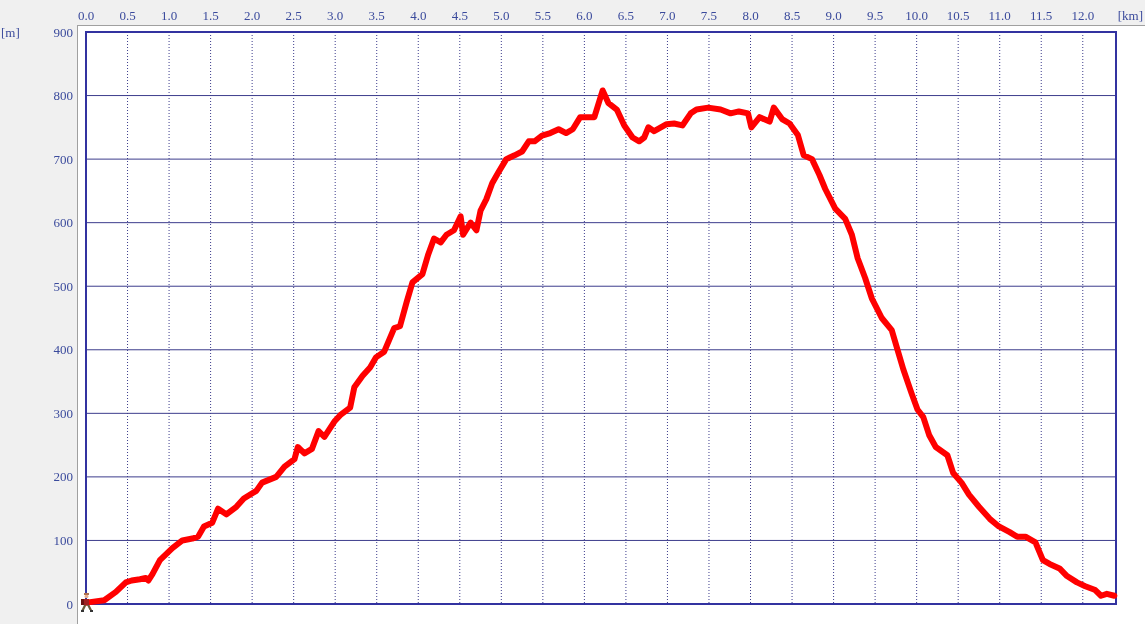 This screenshot has height=624, width=1145. I want to click on y-tick-label: 200, so click(63, 477).